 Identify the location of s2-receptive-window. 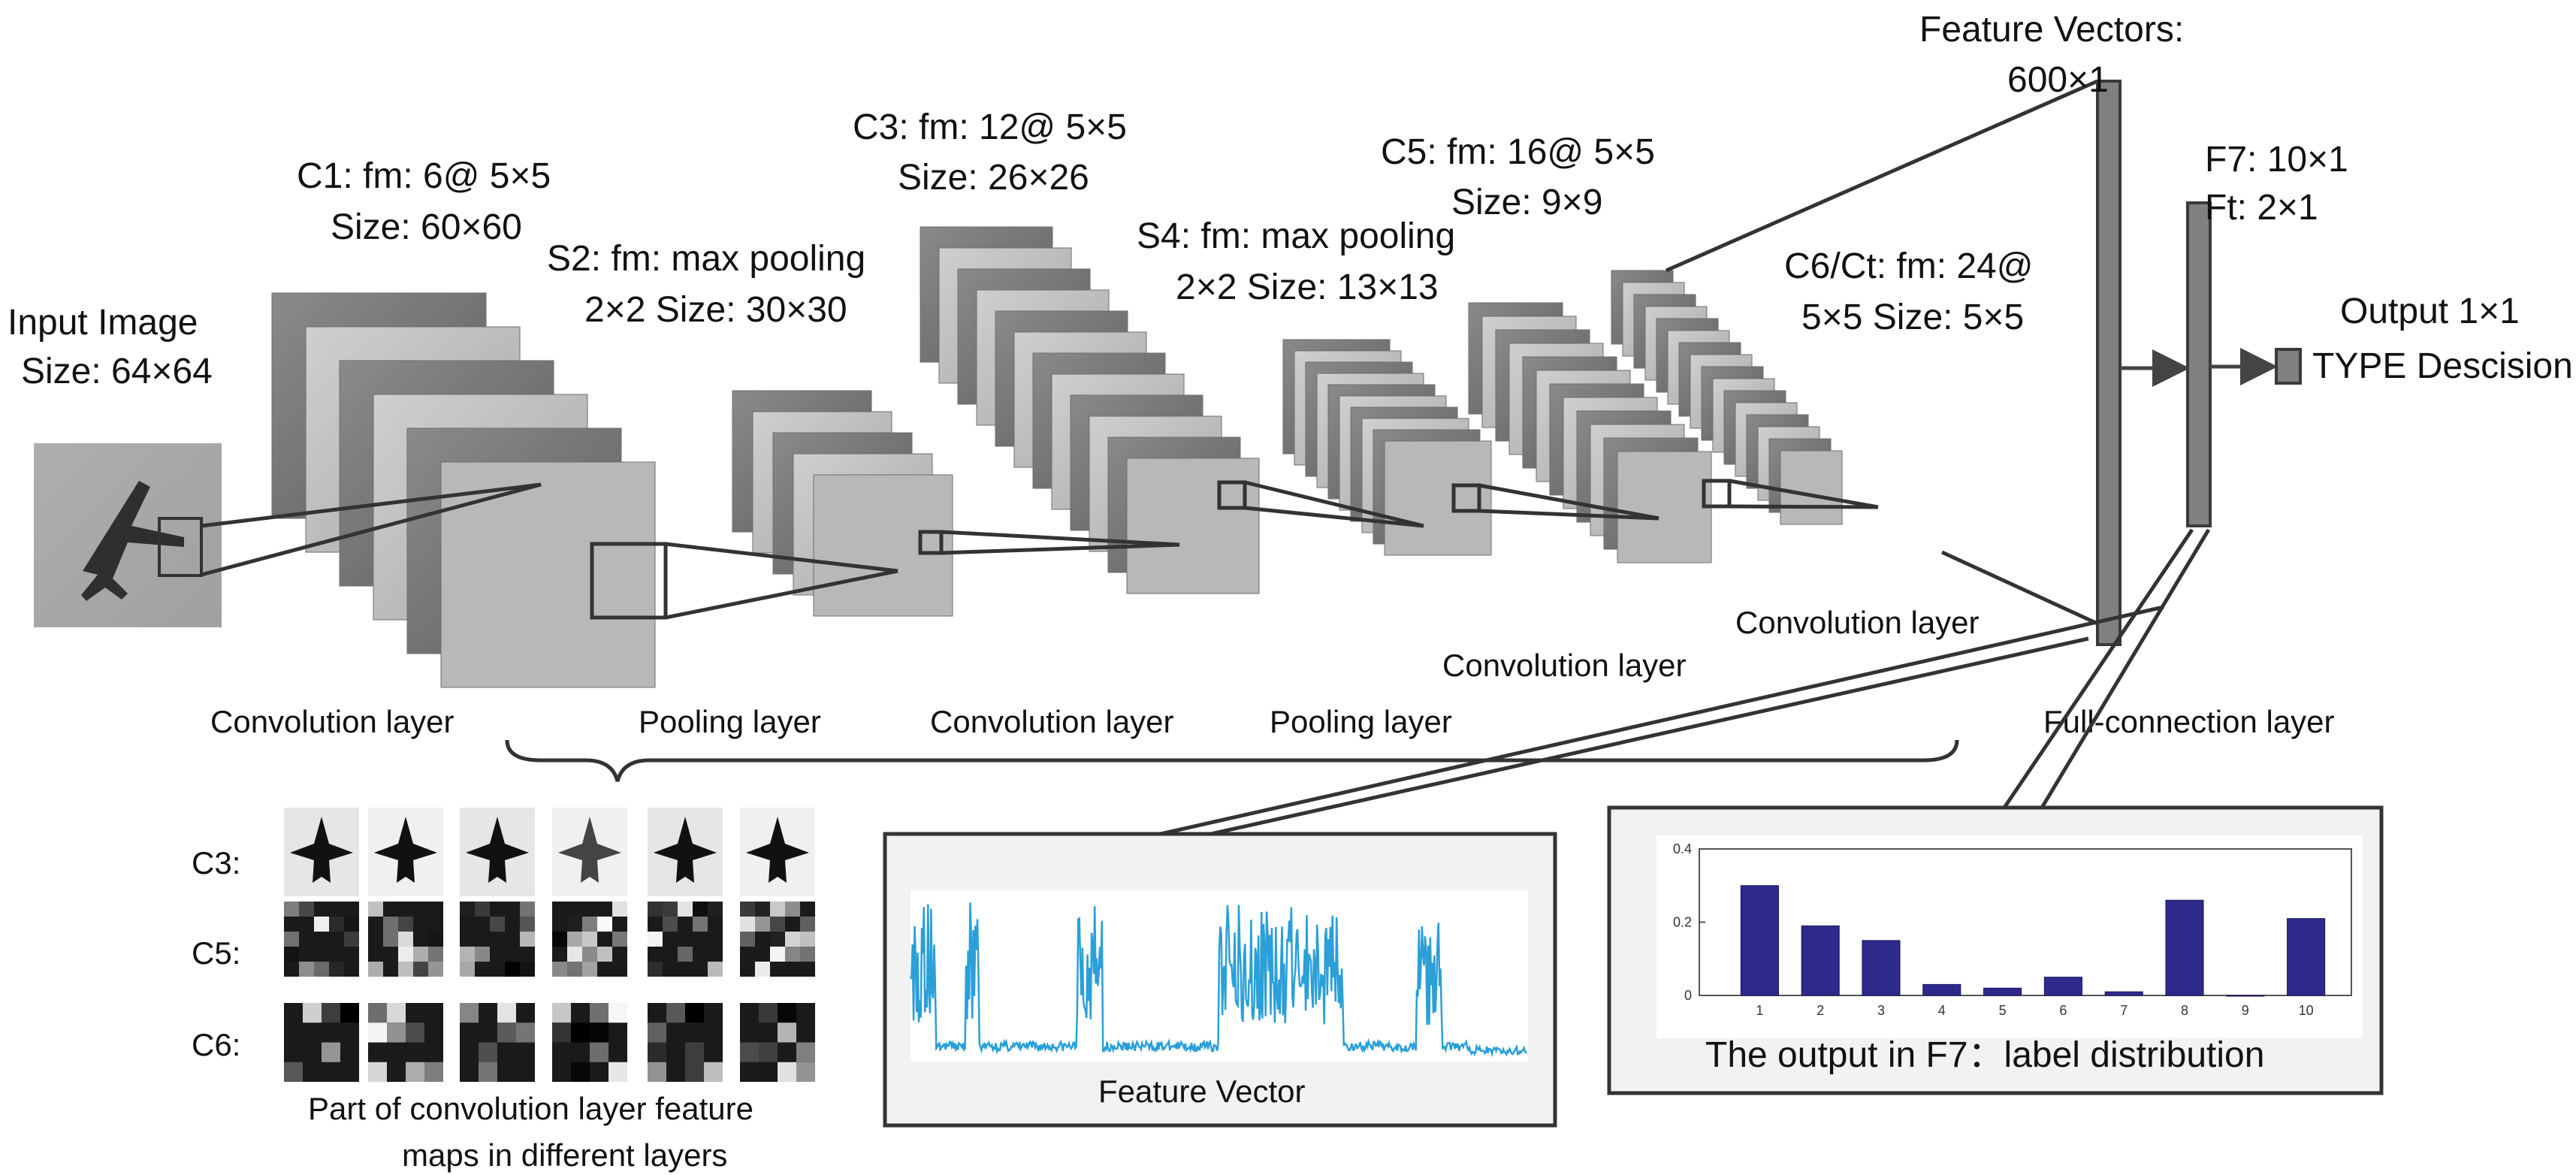
(931, 542).